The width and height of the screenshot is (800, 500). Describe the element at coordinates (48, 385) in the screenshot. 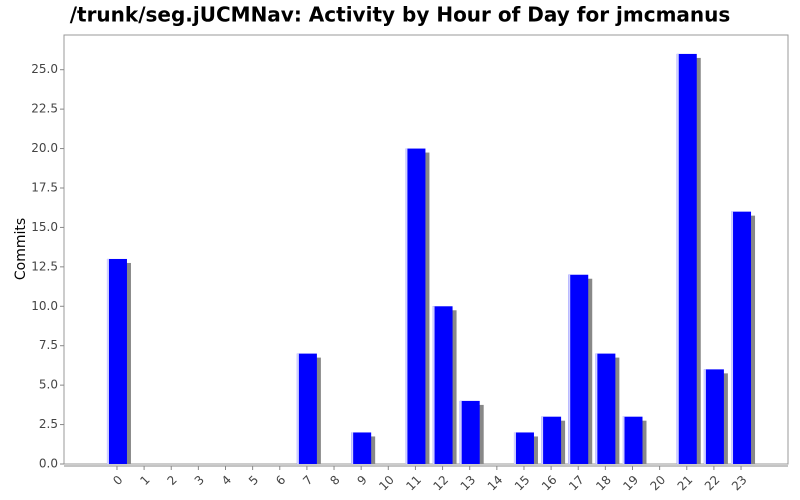

I see `y-tick-label: 5.0` at that location.